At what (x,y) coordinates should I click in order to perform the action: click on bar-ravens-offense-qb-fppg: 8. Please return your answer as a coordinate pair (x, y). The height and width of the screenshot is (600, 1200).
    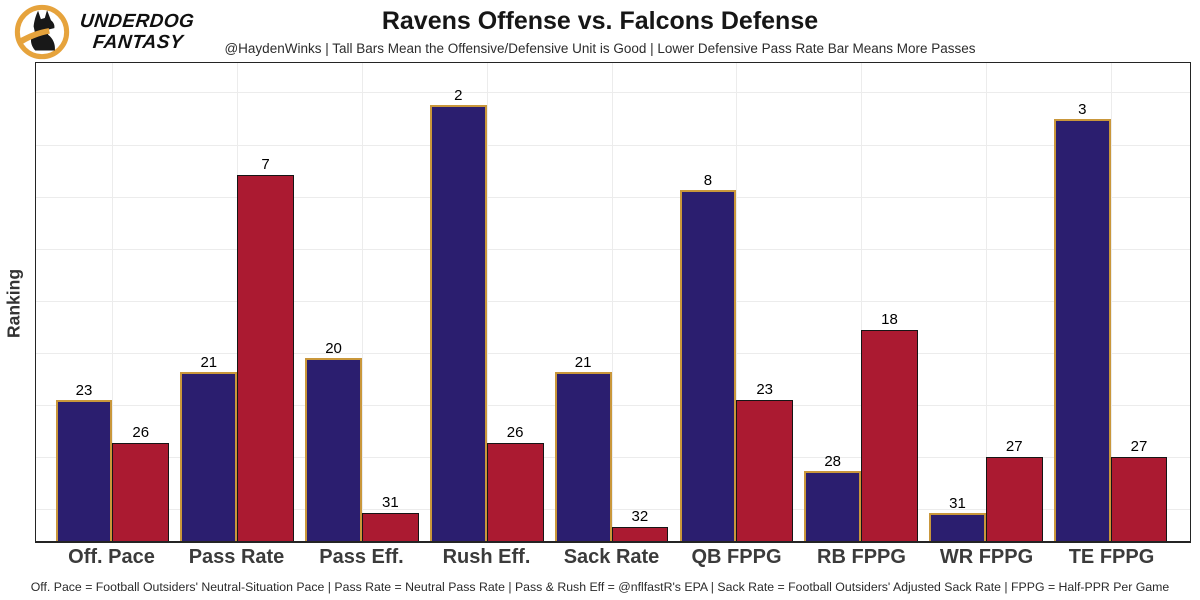
    Looking at the image, I should click on (708, 356).